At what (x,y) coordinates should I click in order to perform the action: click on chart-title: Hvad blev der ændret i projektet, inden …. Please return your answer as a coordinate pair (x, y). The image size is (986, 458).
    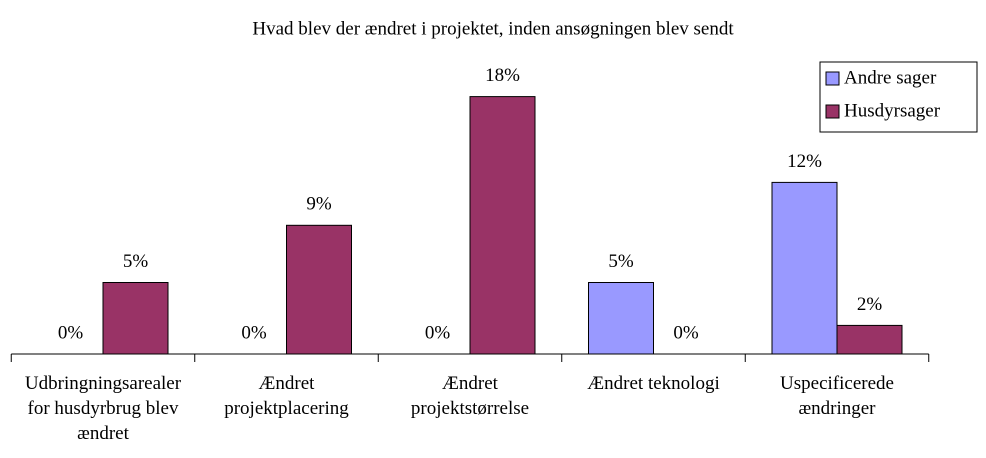
    Looking at the image, I should click on (493, 28).